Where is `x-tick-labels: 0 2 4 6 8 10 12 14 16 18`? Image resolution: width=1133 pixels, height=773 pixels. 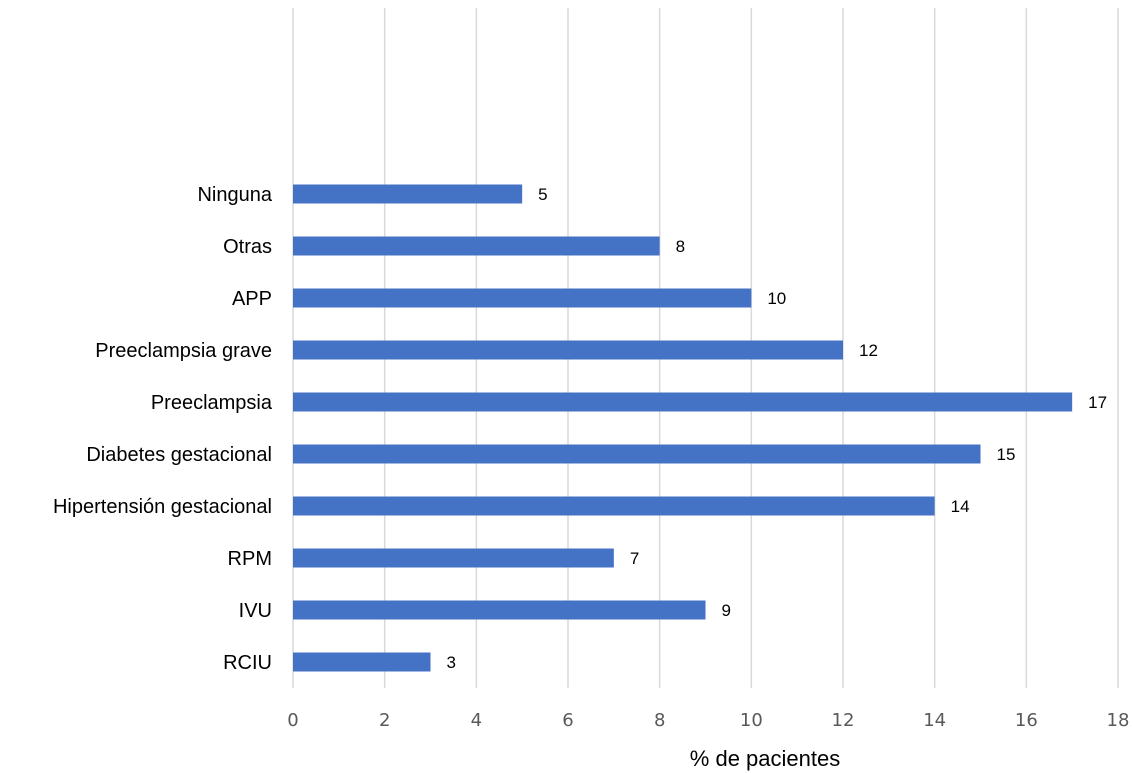 x-tick-labels: 0 2 4 6 8 10 12 14 16 18 is located at coordinates (708, 720).